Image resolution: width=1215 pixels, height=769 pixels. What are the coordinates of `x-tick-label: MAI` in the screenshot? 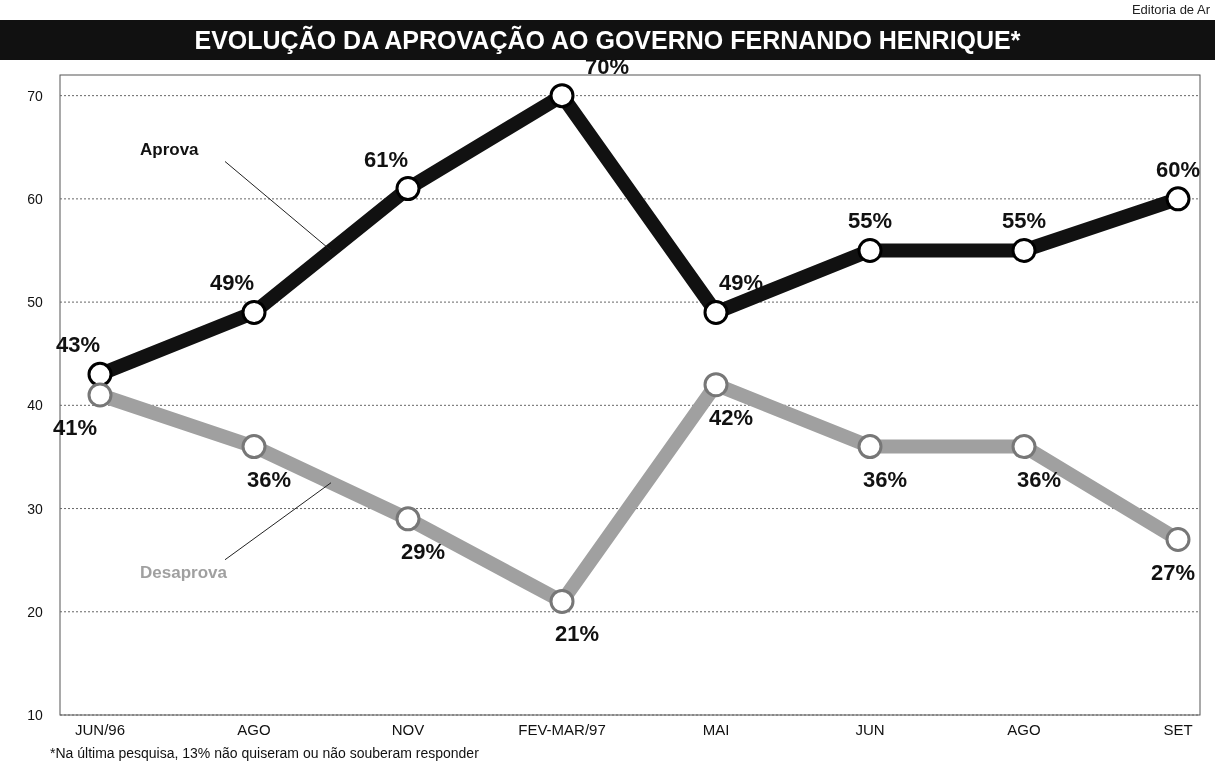 It's located at (716, 729).